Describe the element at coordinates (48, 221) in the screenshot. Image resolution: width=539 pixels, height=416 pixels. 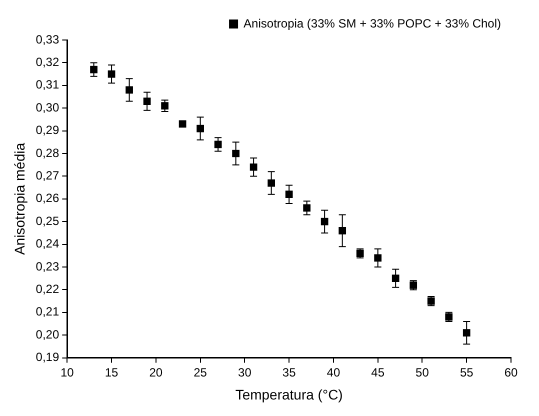
I see `y-tick-label: 0,25` at that location.